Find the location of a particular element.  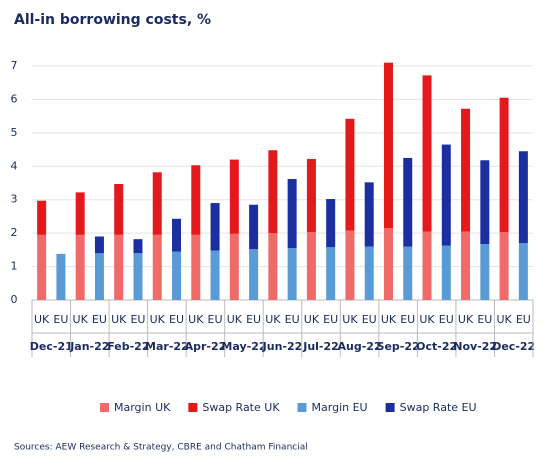

group-label: Jul-22 is located at coordinates (320, 346).